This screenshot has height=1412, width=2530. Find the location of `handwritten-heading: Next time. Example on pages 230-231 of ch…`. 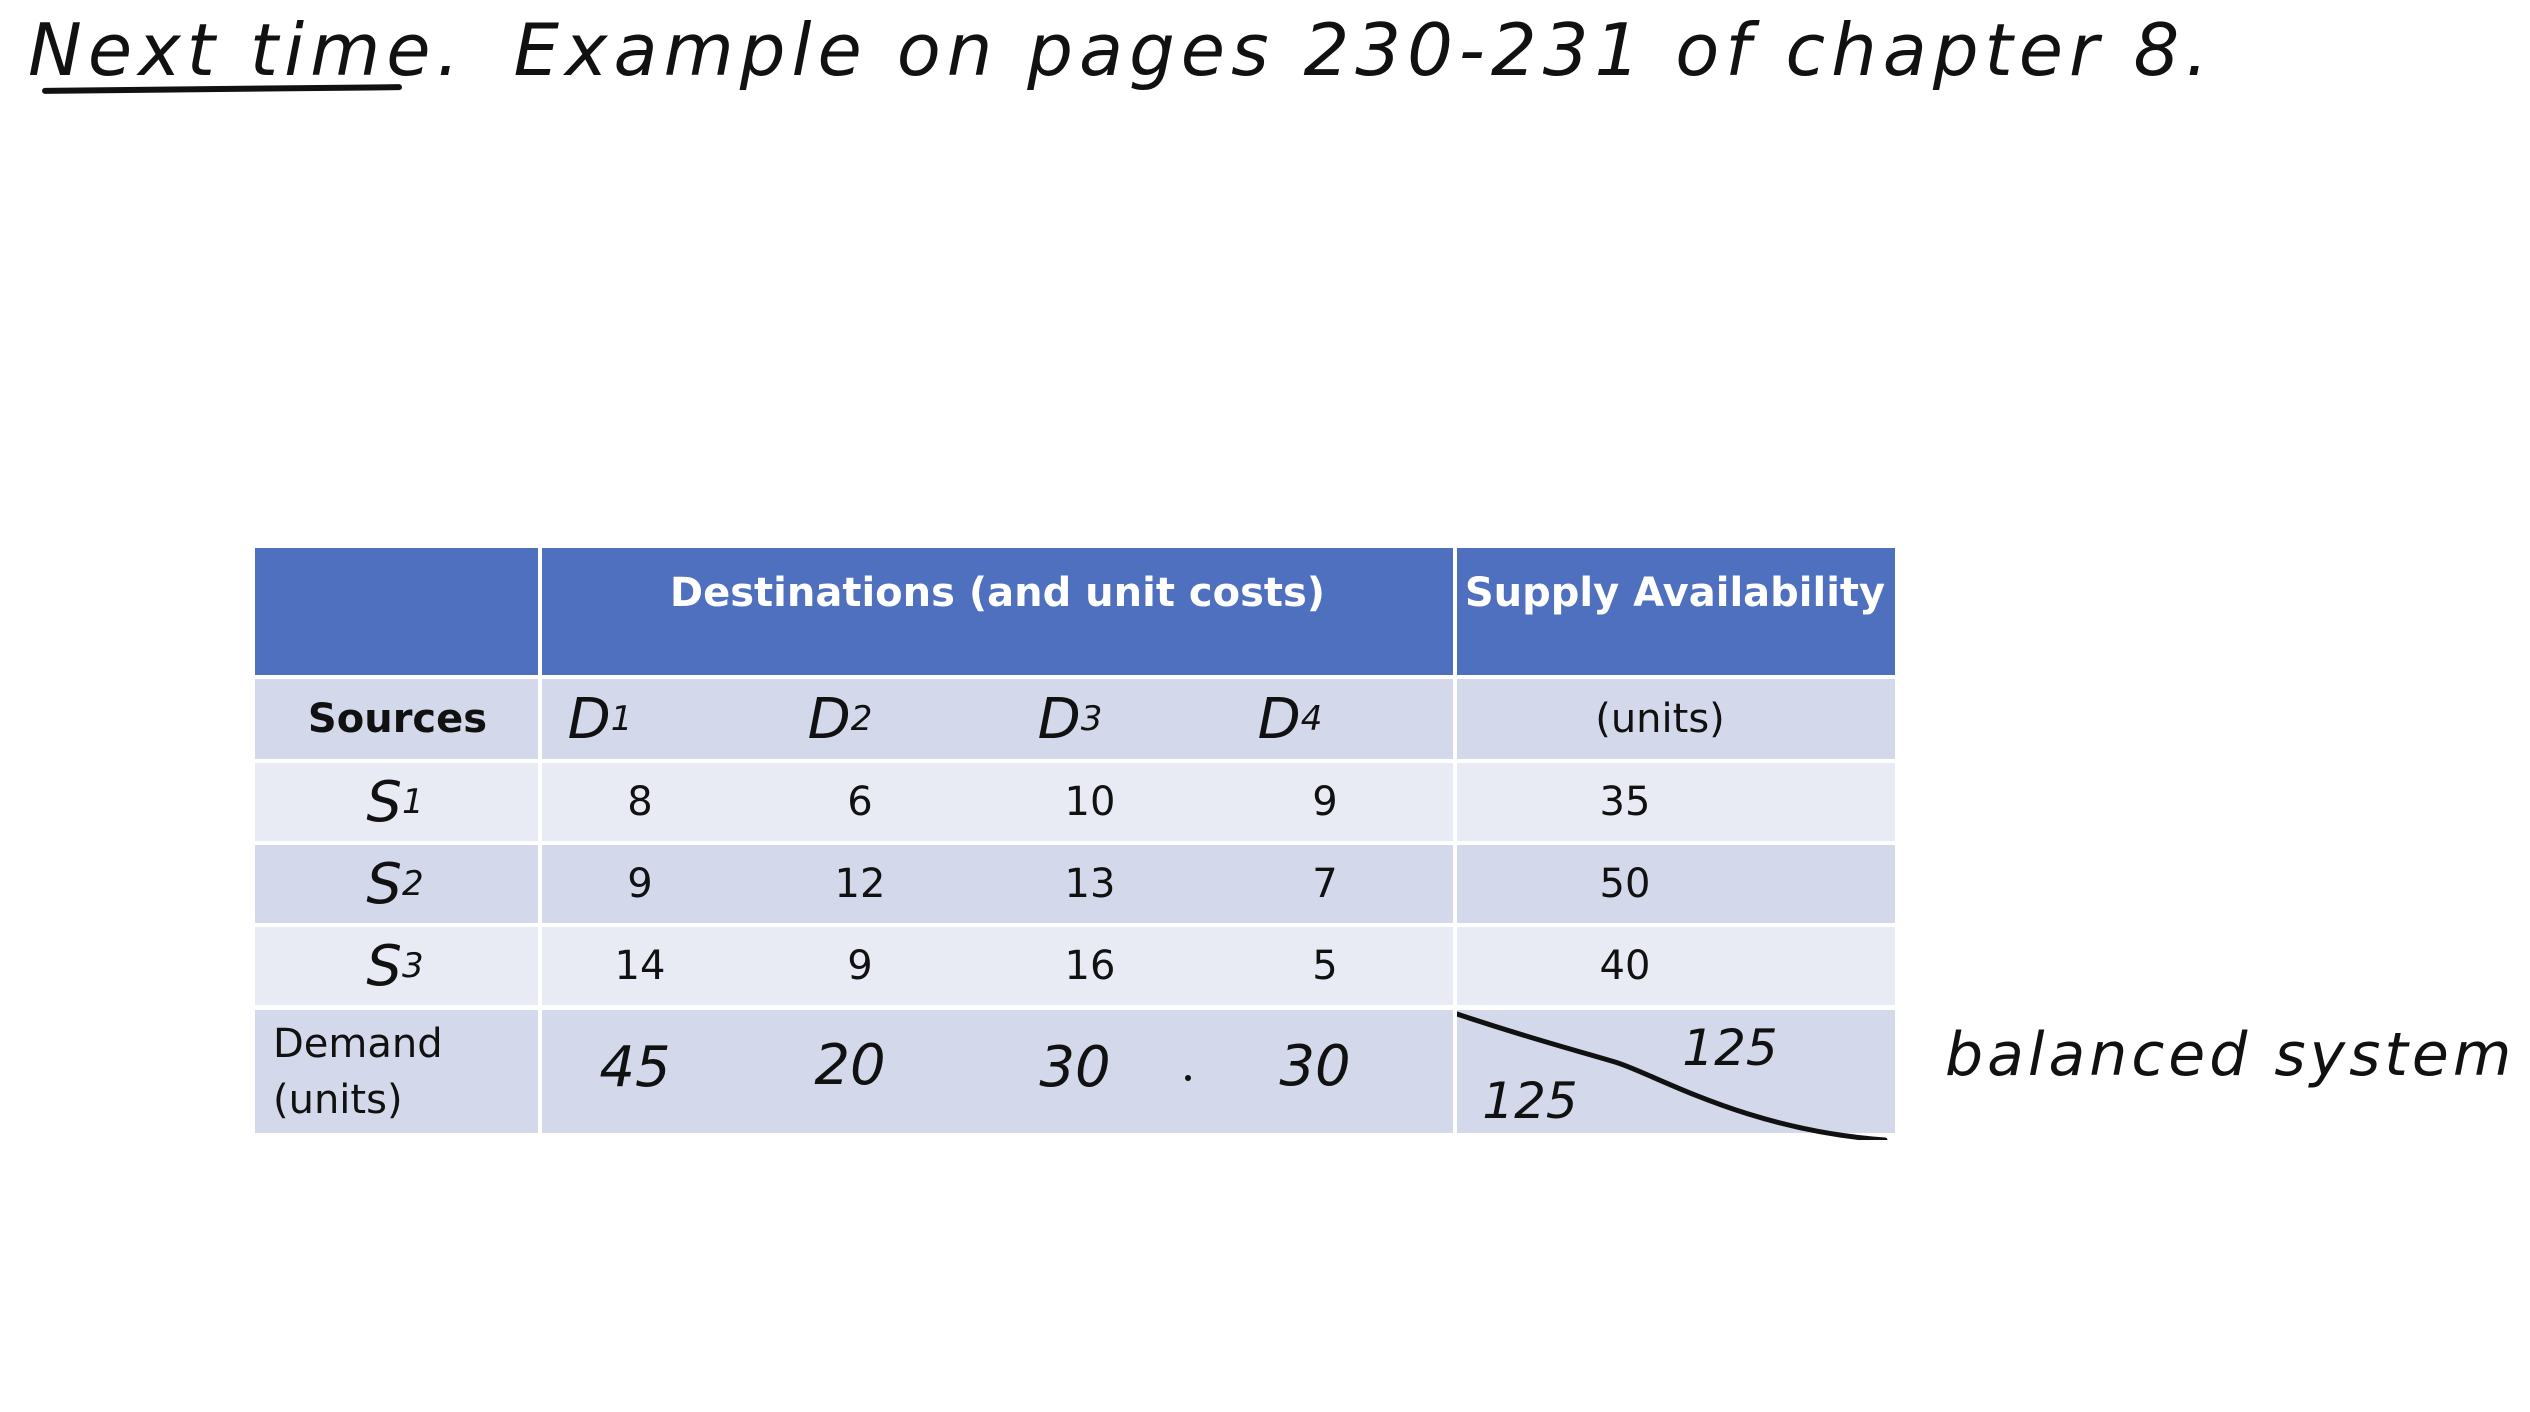

handwritten-heading: Next time. Example on pages 230-231 of ch… is located at coordinates (1121, 50).